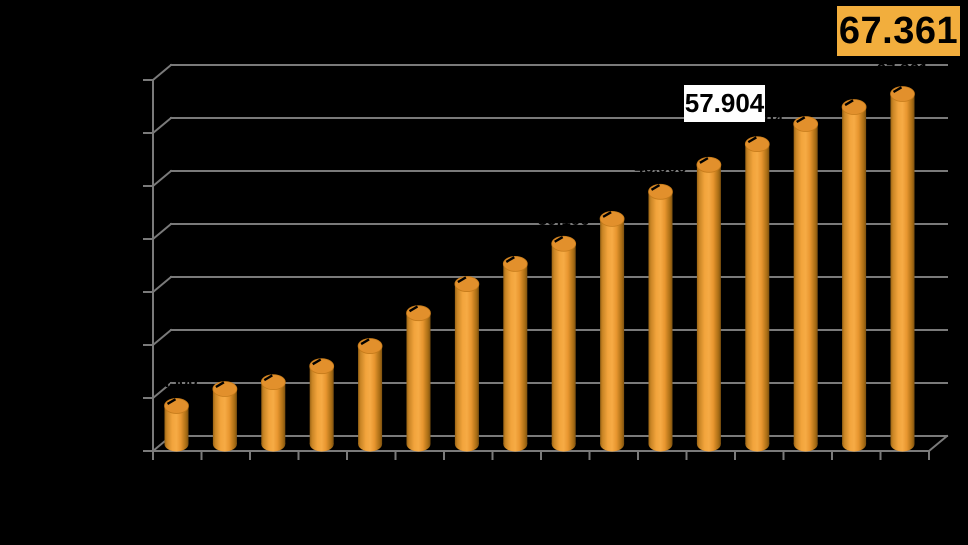 This screenshot has width=968, height=545. Describe the element at coordinates (224, 364) in the screenshot. I see `svg-text: 11.700` at that location.